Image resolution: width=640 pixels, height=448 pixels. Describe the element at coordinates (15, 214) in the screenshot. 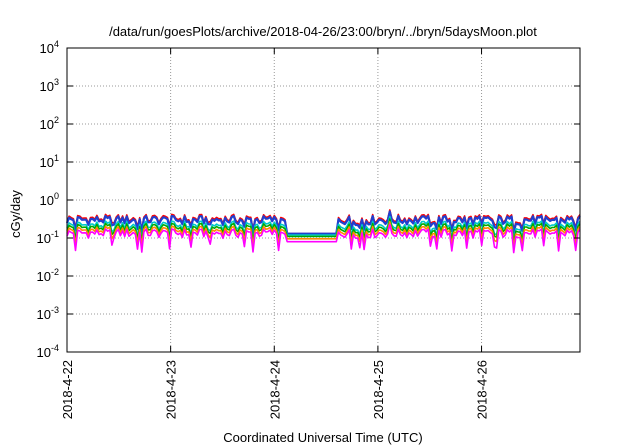

I see `y-axis-label: cGy/day` at that location.